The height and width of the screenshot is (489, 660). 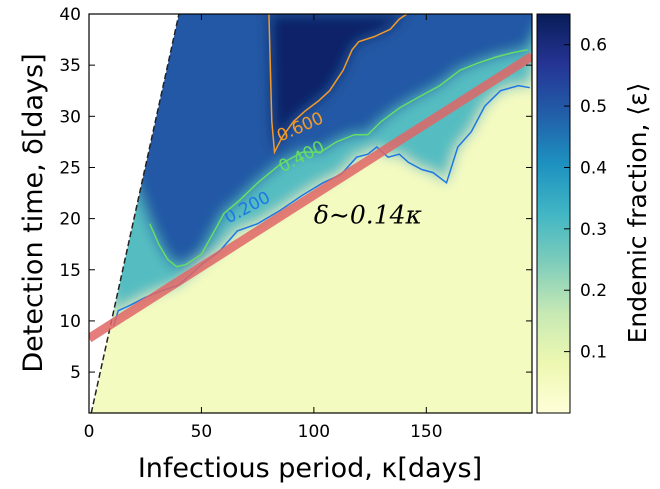 What do you see at coordinates (314, 432) in the screenshot?
I see `x-tick-label: 100` at bounding box center [314, 432].